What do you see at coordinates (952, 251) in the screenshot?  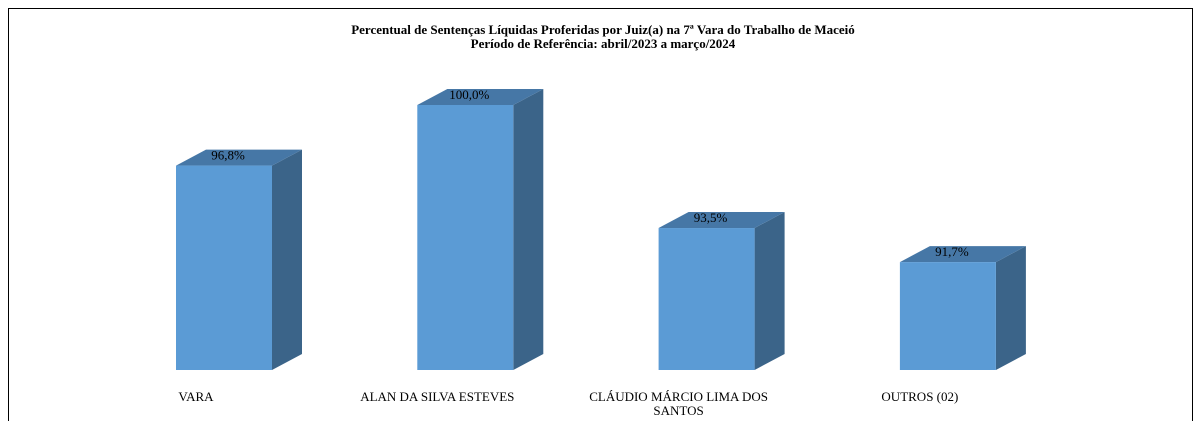 I see `data-label: 91,7%` at bounding box center [952, 251].